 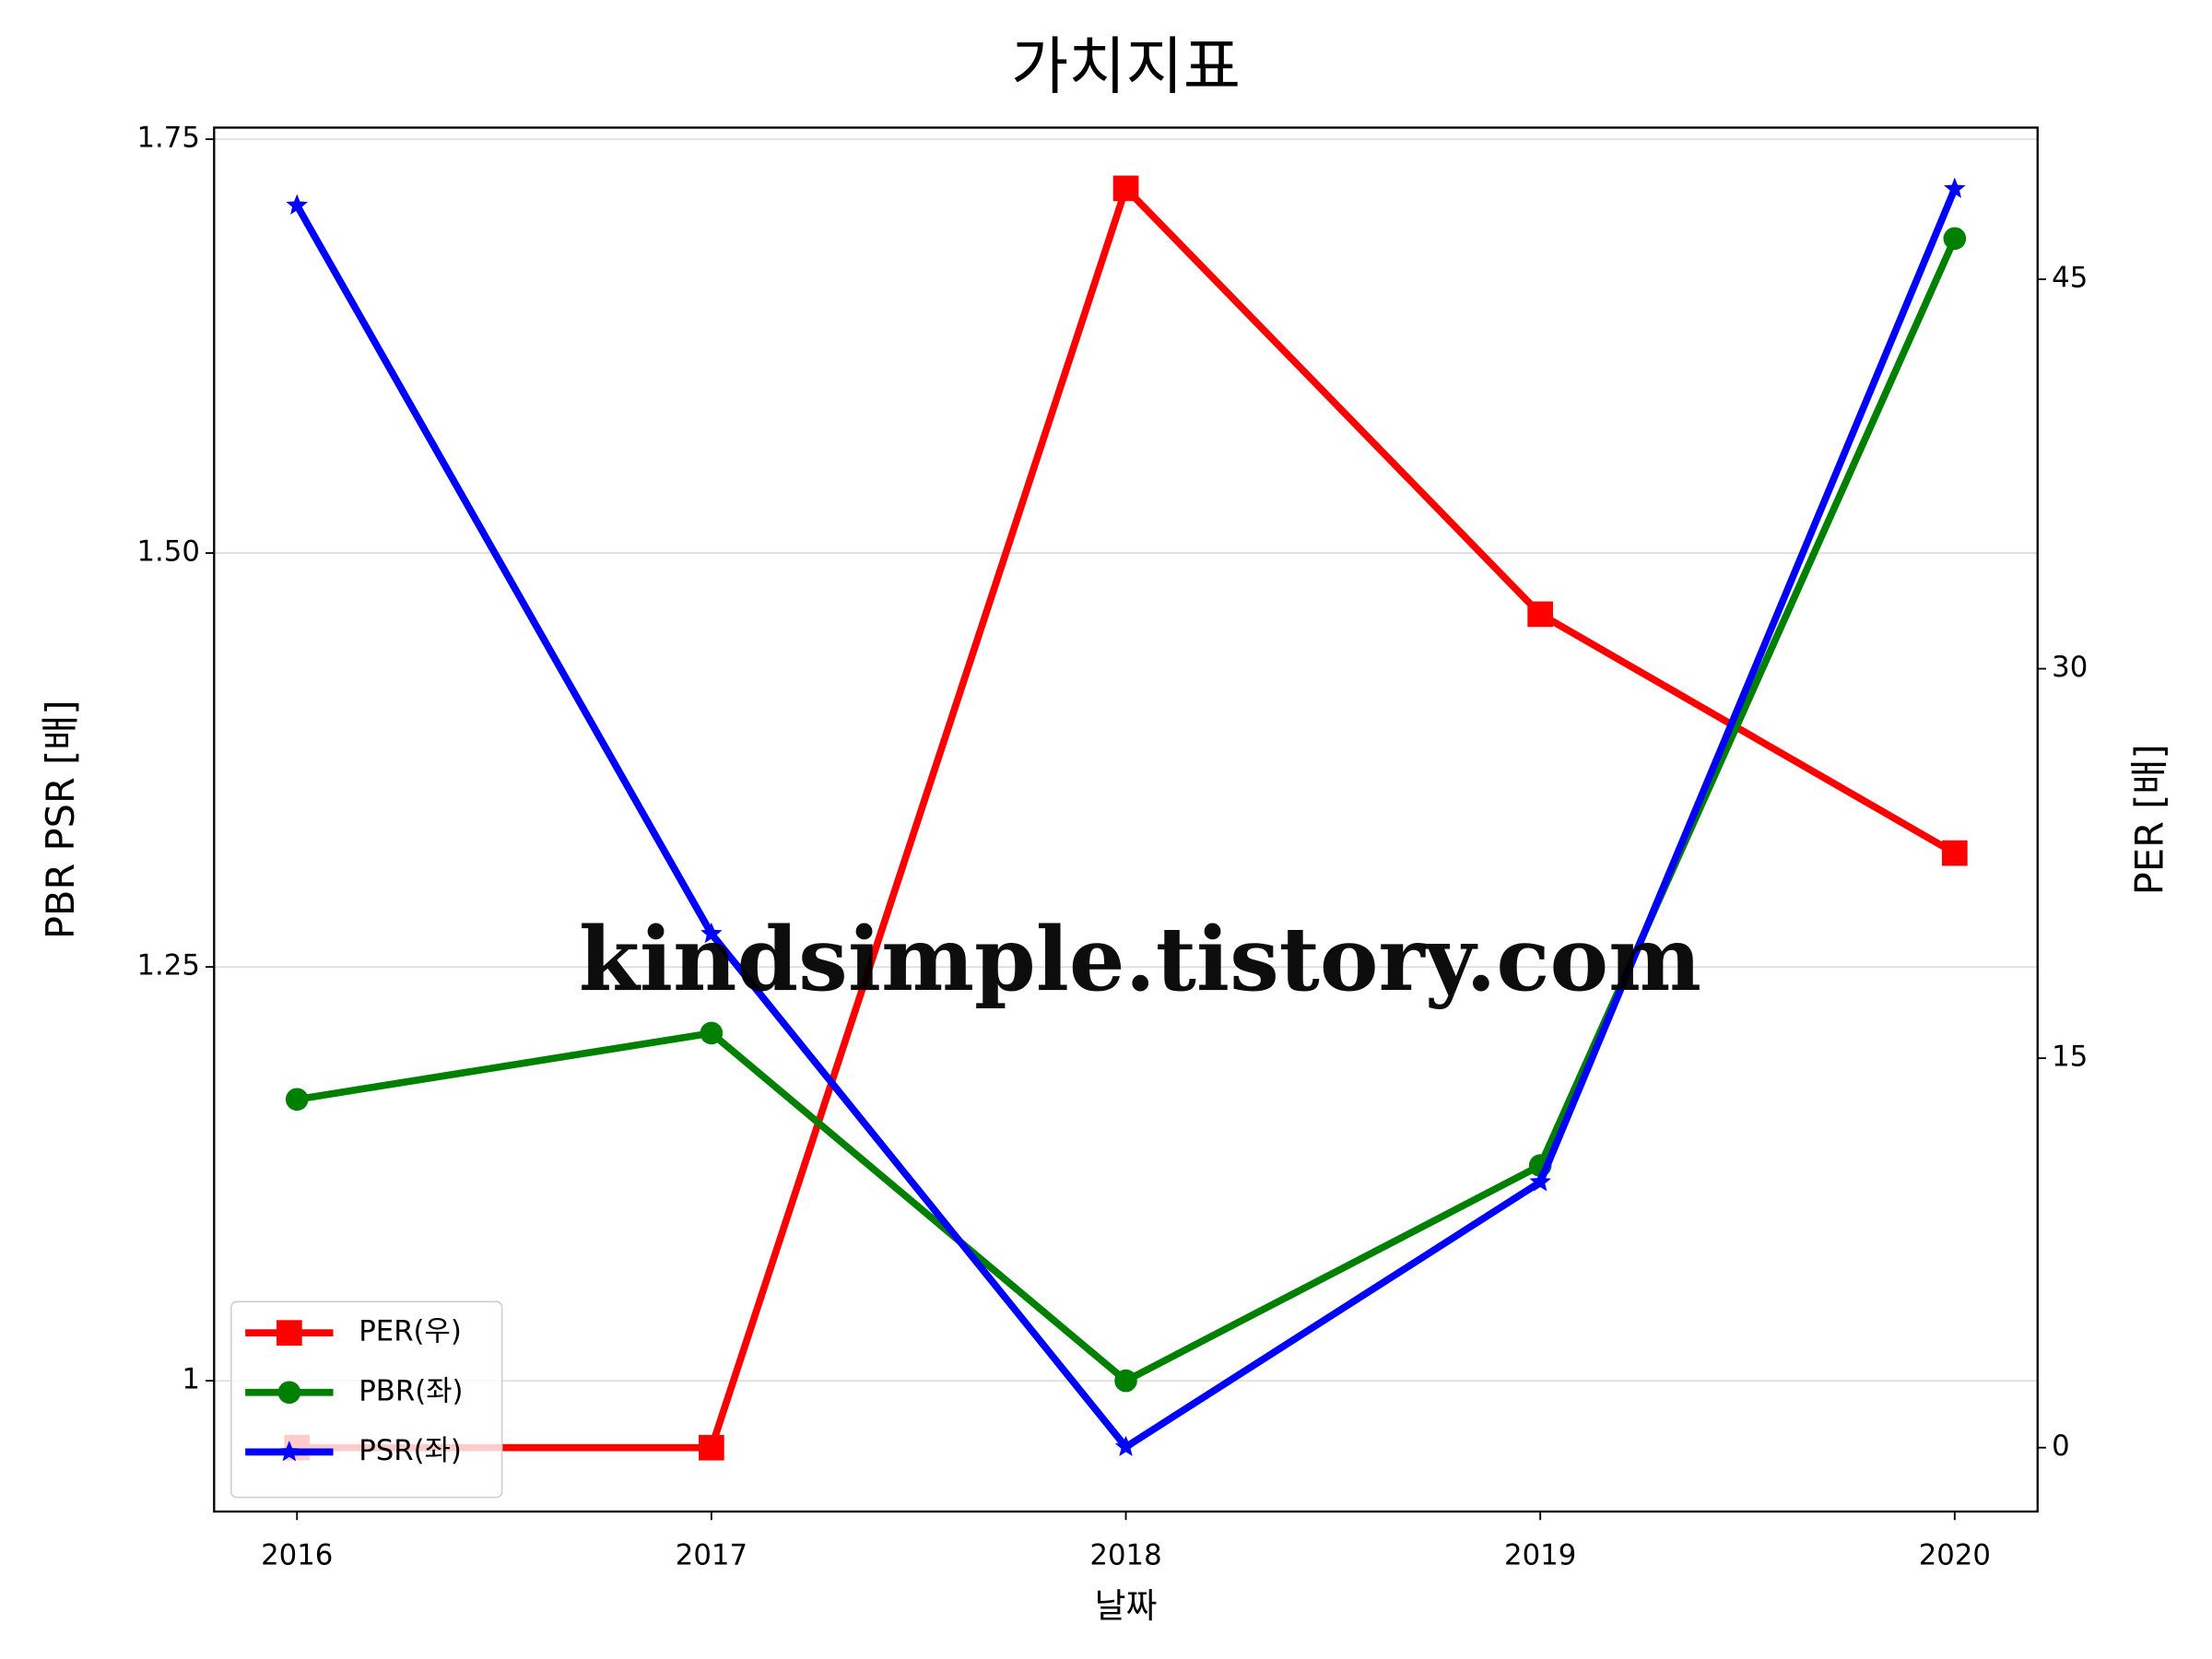 What do you see at coordinates (1125, 1555) in the screenshot?
I see `x-tick-label: 2018` at bounding box center [1125, 1555].